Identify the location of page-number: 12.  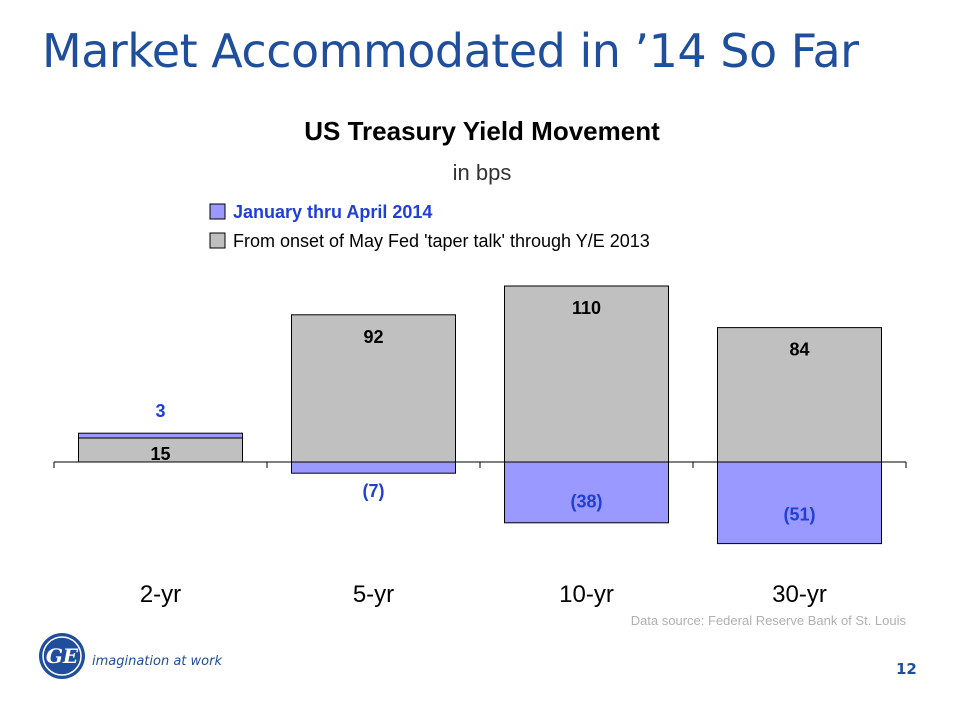
(906, 669).